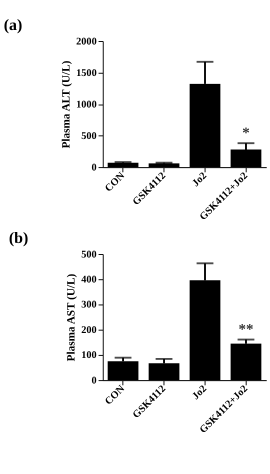 The image size is (270, 474). I want to click on y-tick-label: 300, so click(89, 305).